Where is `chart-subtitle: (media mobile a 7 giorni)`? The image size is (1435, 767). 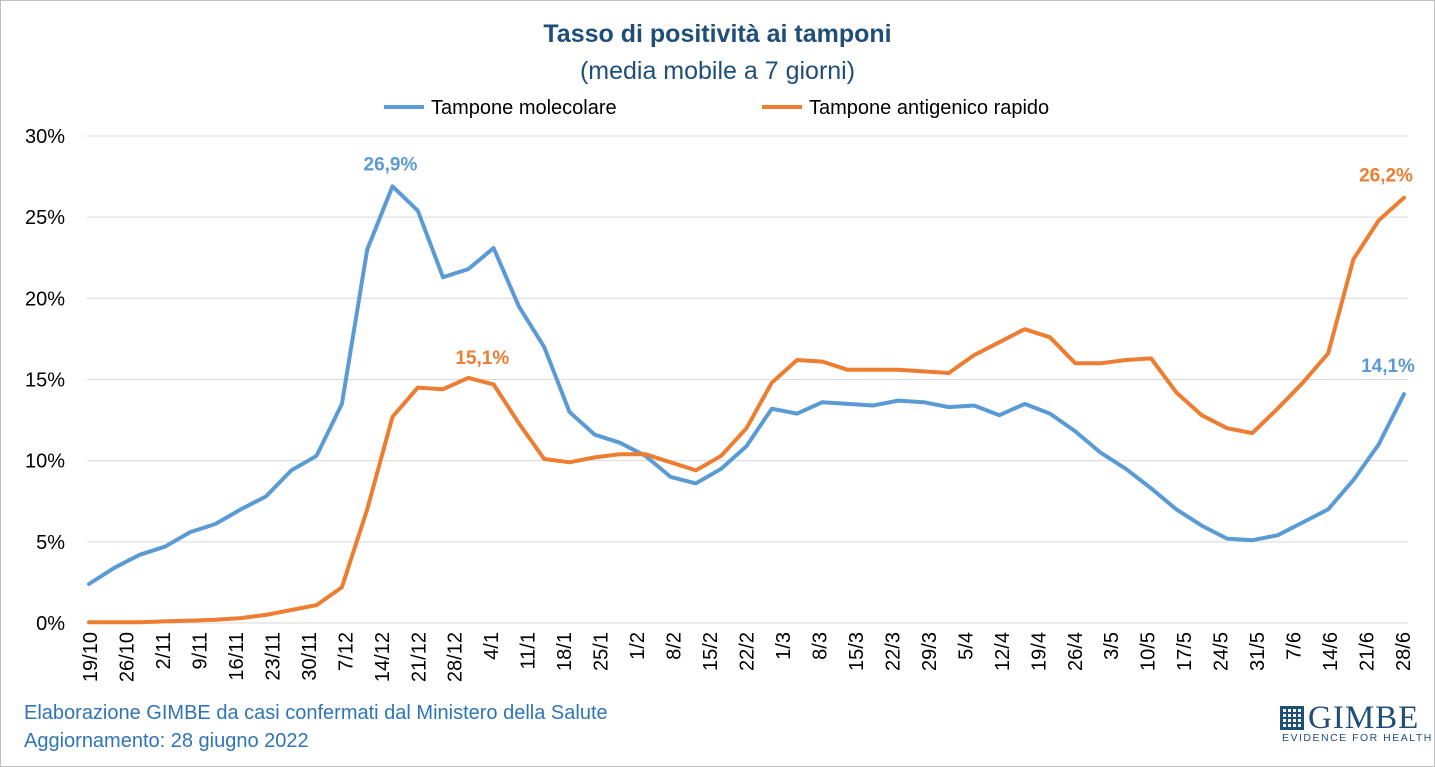 chart-subtitle: (media mobile a 7 giorni) is located at coordinates (717, 71).